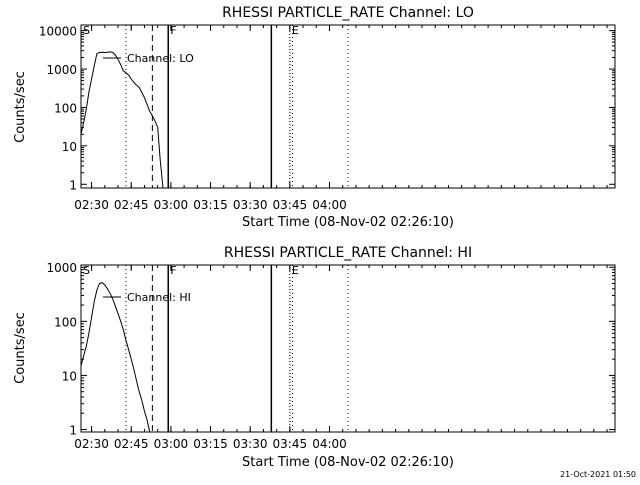 The width and height of the screenshot is (640, 485). I want to click on legend-label: Channel: LO, so click(160, 58).